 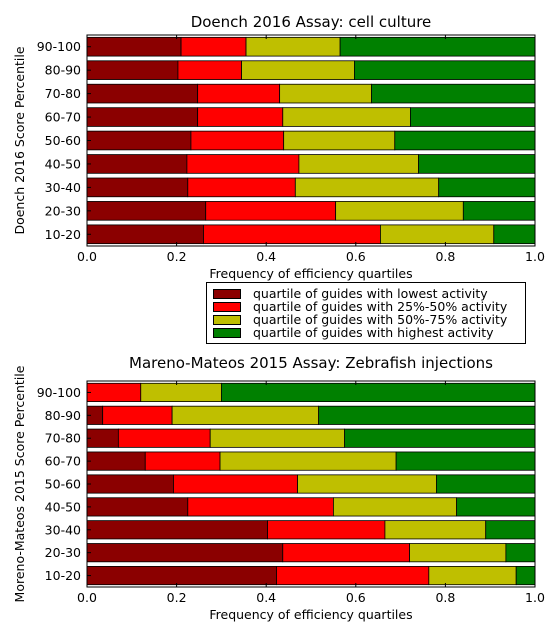 What do you see at coordinates (380, 306) in the screenshot?
I see `legend-label: quartile of guides with 25%-50% activity` at bounding box center [380, 306].